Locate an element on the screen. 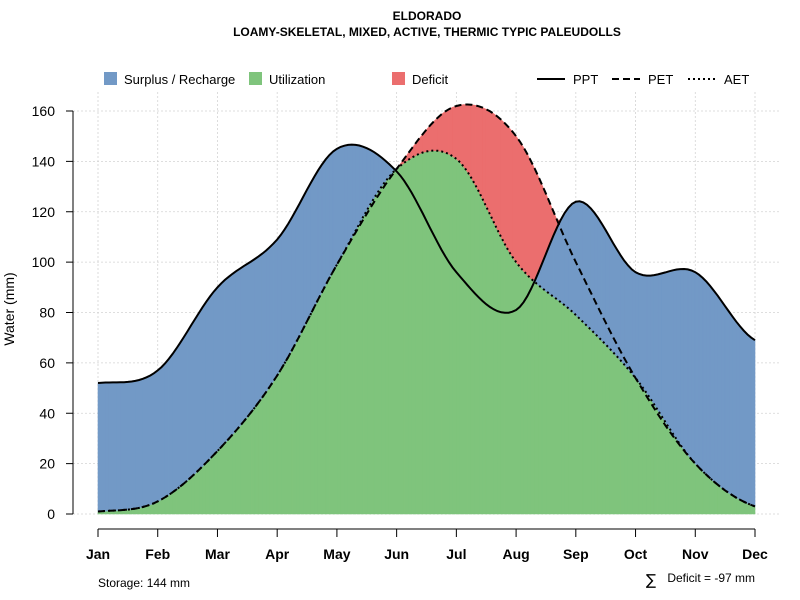  legend-swatch-surplus is located at coordinates (110, 78).